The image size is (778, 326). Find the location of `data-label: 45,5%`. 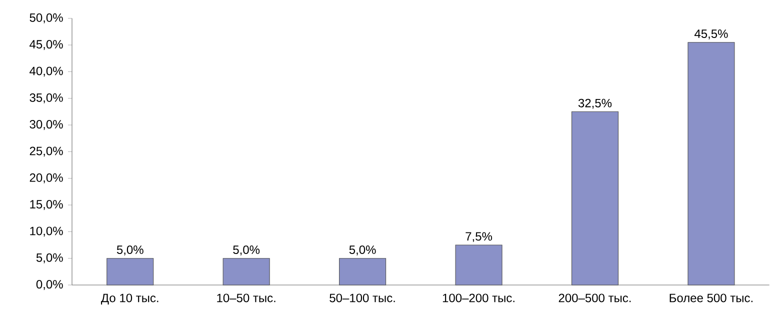

data-label: 45,5% is located at coordinates (711, 35).